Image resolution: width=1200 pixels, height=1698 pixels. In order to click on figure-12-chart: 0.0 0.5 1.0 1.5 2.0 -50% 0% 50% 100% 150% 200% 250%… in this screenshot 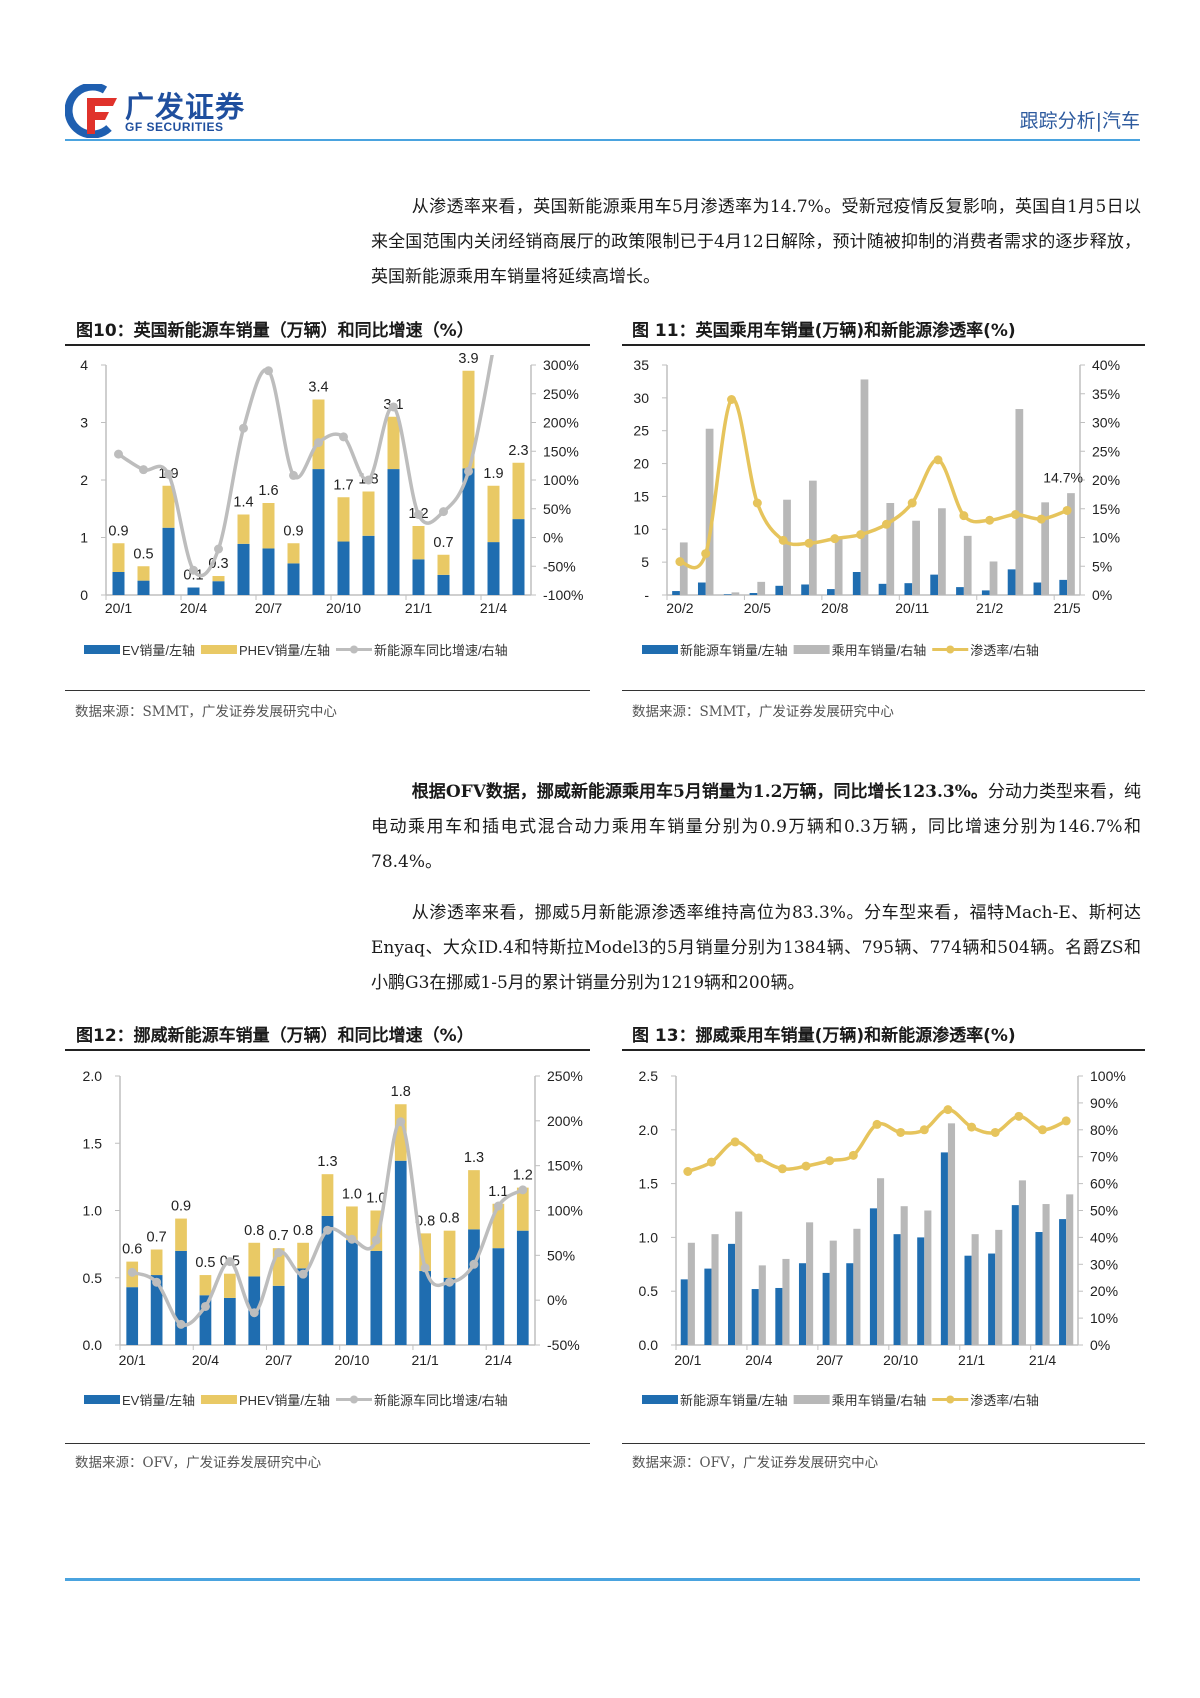, I will do `click(333, 1238)`.